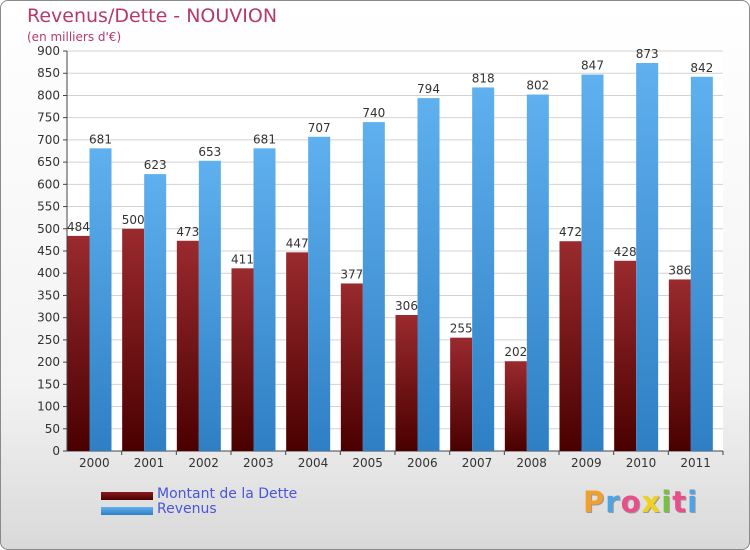 The height and width of the screenshot is (550, 750). What do you see at coordinates (74, 37) in the screenshot?
I see `chart-subtitle: (en milliers d'€)` at bounding box center [74, 37].